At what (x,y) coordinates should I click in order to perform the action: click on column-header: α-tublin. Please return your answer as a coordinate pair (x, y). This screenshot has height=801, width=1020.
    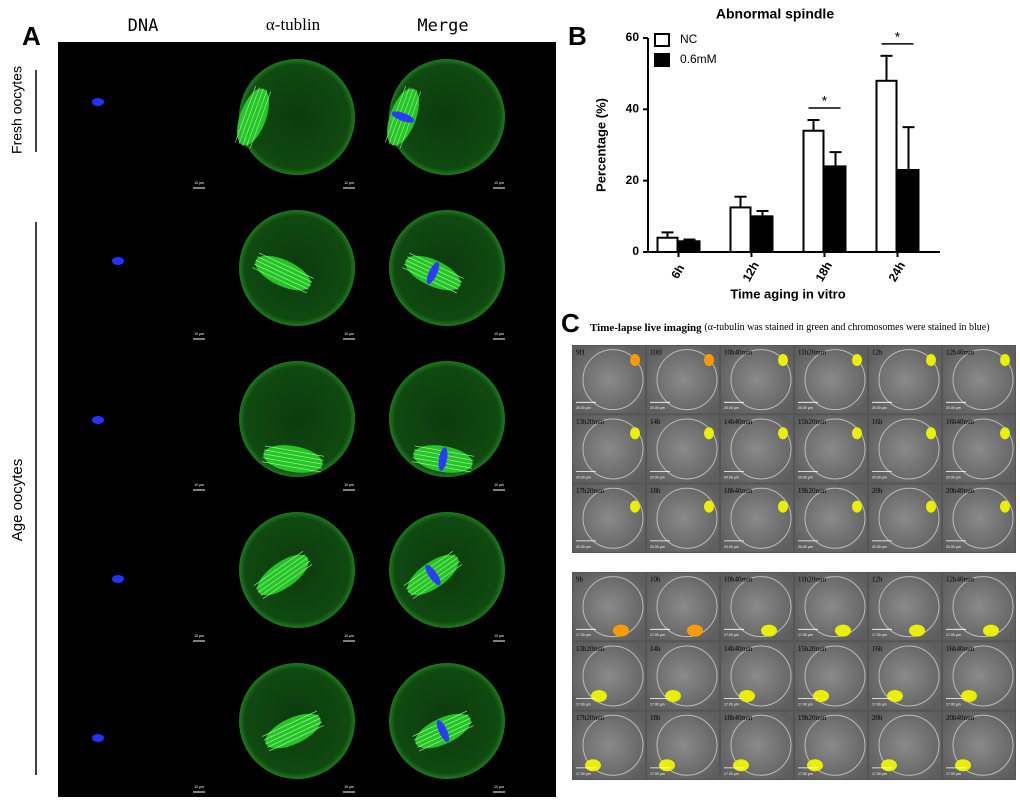
    Looking at the image, I should click on (293, 24).